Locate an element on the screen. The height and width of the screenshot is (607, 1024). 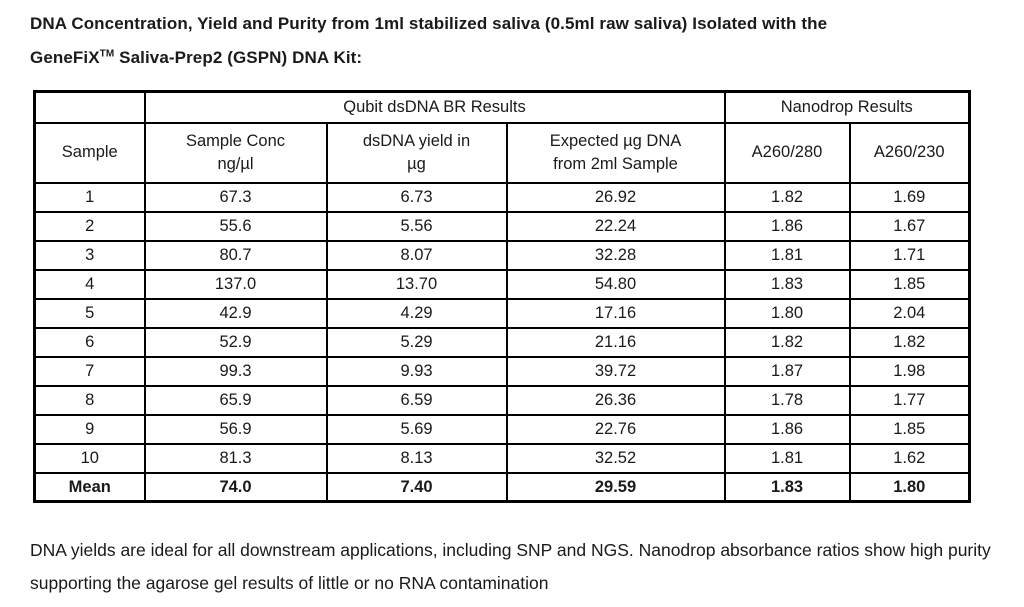
cell-mean-expected: 29.59 is located at coordinates (615, 487).